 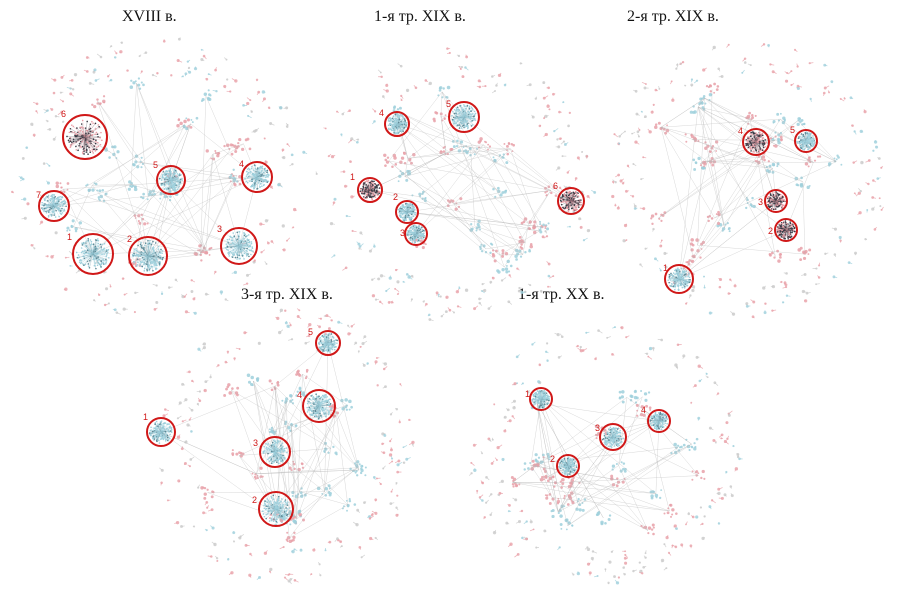 What do you see at coordinates (155, 165) in the screenshot?
I see `cluster-label: 5` at bounding box center [155, 165].